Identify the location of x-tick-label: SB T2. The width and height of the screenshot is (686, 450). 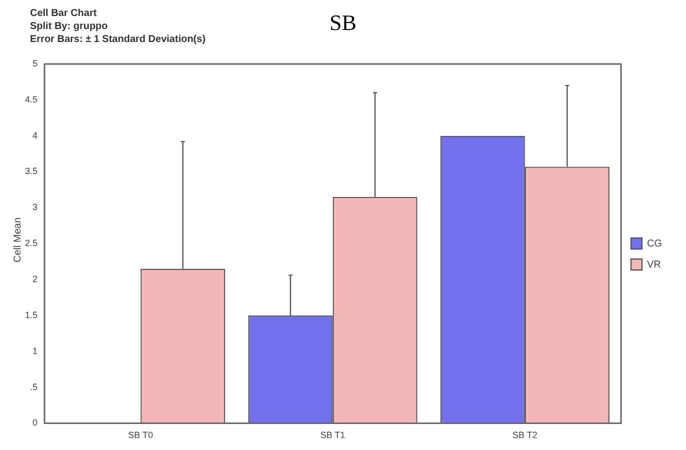
(525, 435).